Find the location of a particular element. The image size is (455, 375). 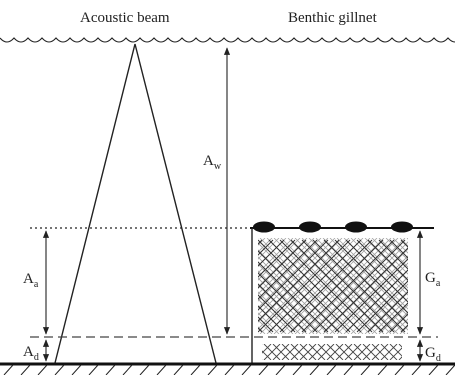

gillnet-mesh-upper is located at coordinates (356, 286).